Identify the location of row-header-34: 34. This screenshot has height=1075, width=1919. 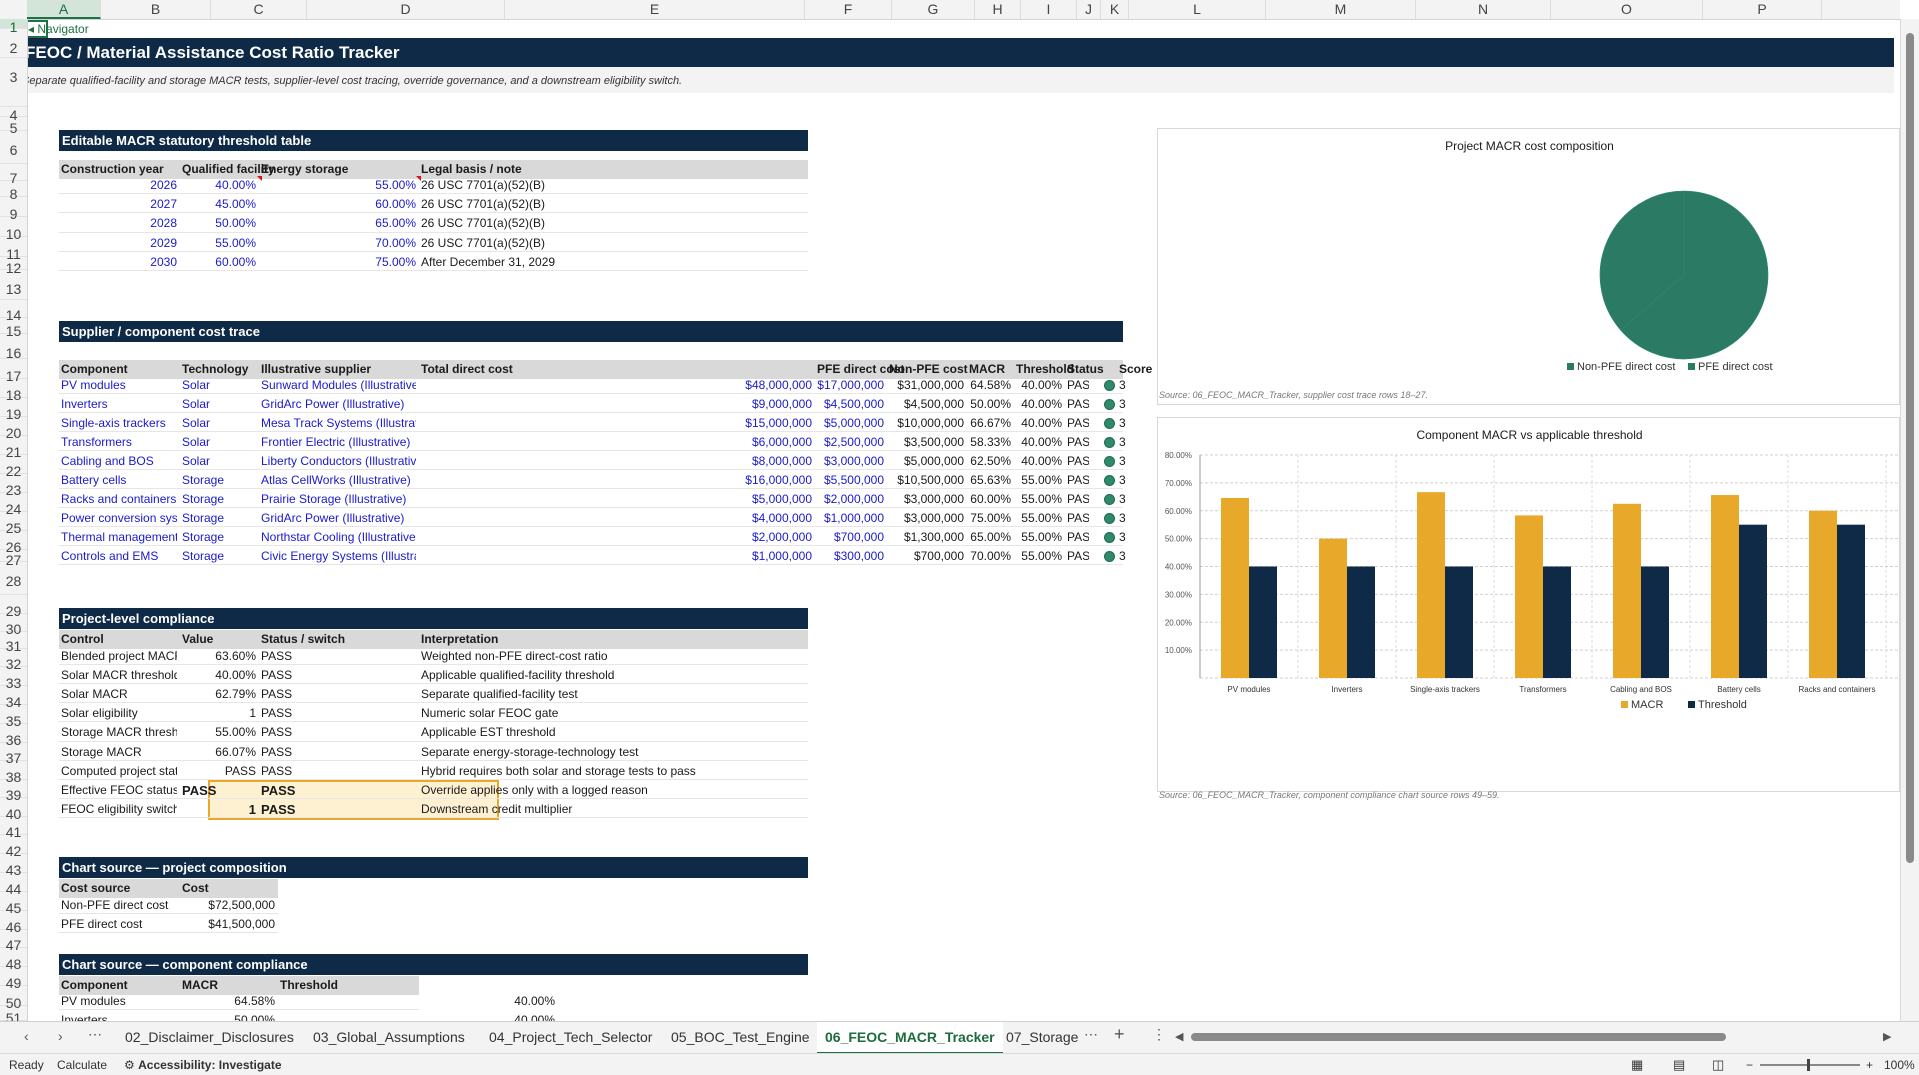
(13, 698).